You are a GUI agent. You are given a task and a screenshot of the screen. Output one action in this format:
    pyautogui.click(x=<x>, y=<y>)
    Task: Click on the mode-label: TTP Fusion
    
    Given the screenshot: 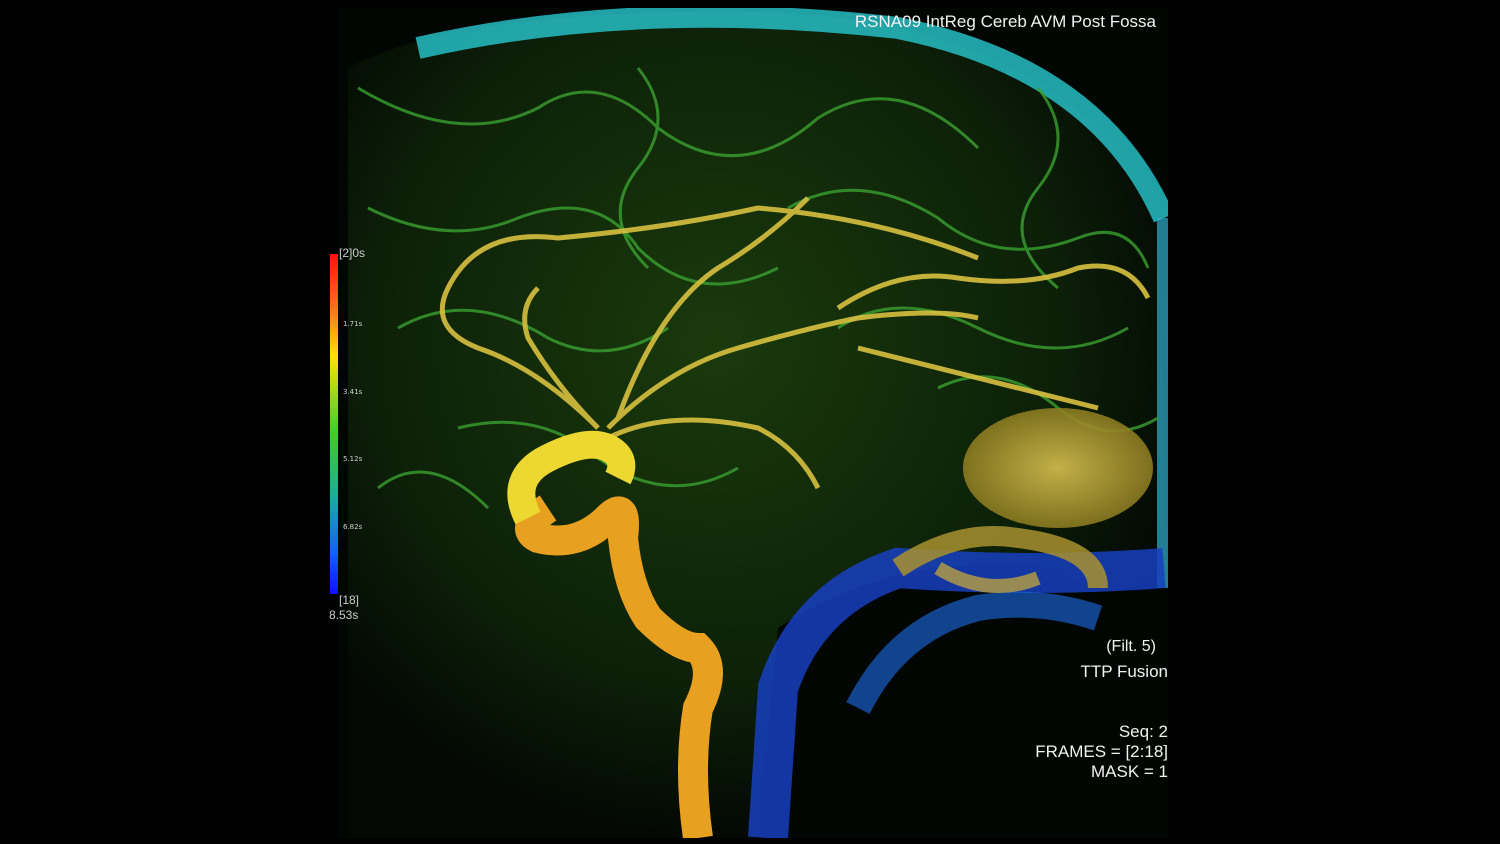 What is the action you would take?
    pyautogui.click(x=1124, y=671)
    